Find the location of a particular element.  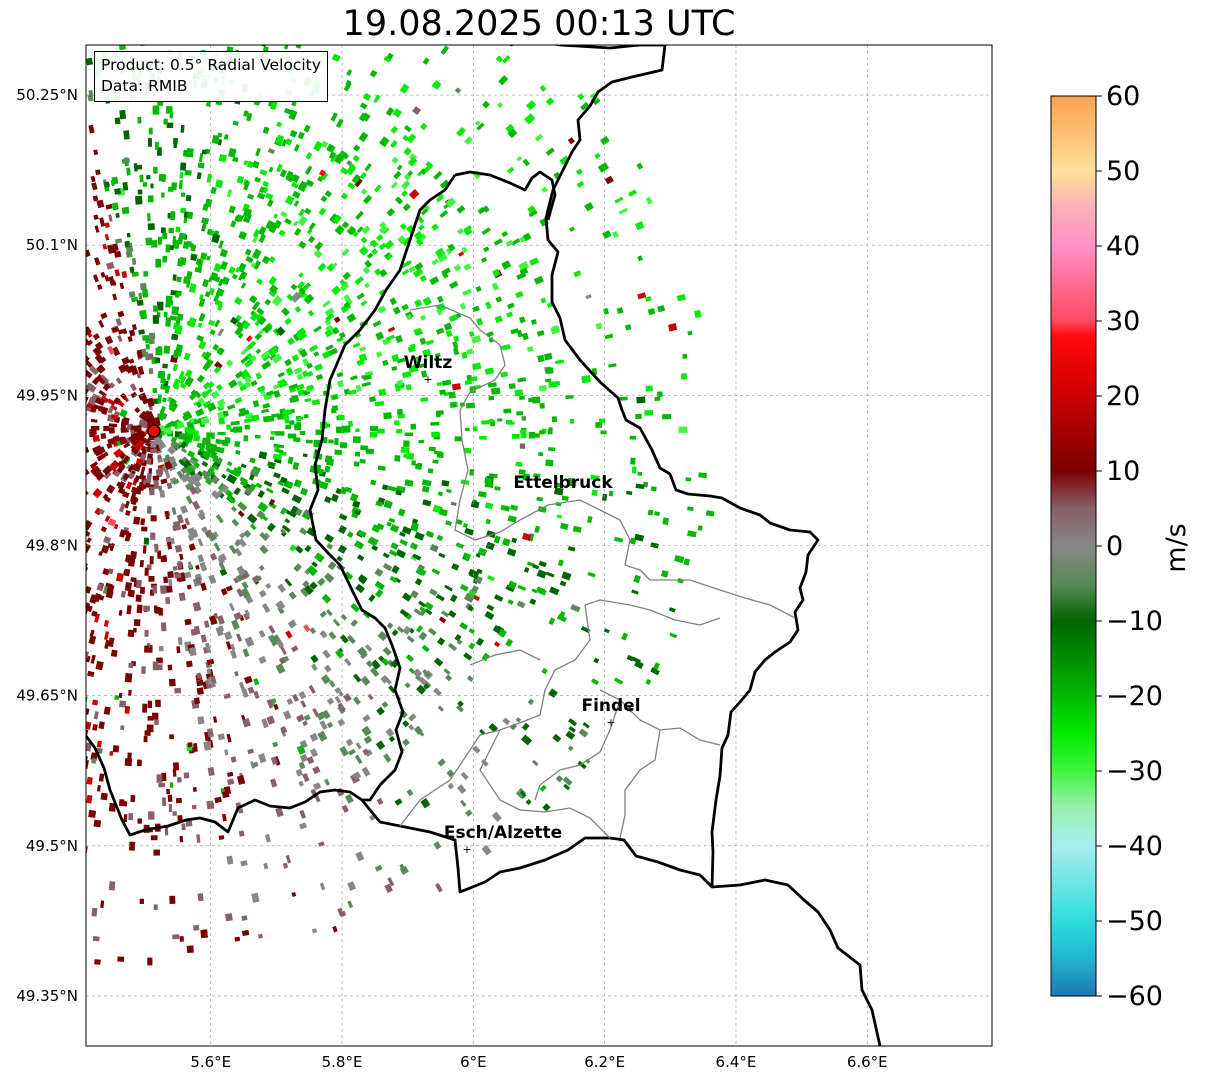

lon-tick-label: 5.8°E is located at coordinates (342, 1062).